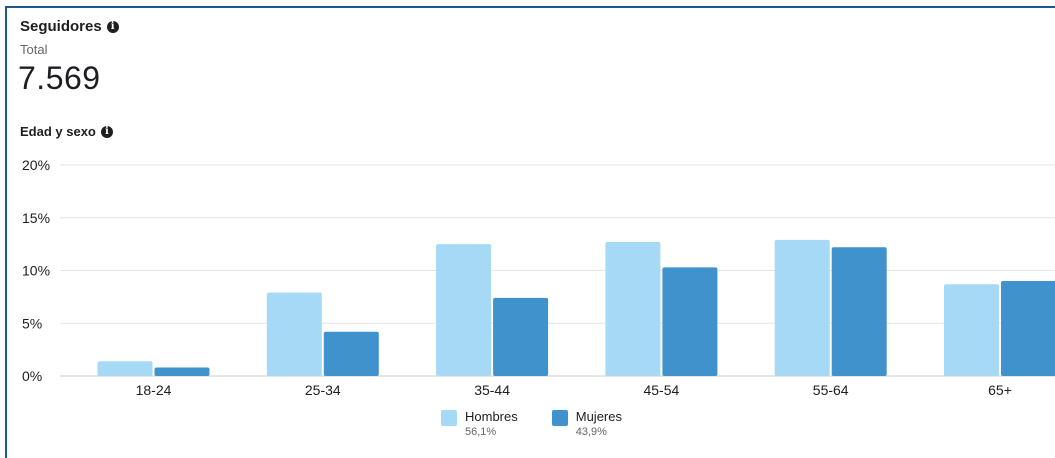 The image size is (1055, 458). What do you see at coordinates (58, 131) in the screenshot?
I see `age-gender-title: Edad y sexo` at bounding box center [58, 131].